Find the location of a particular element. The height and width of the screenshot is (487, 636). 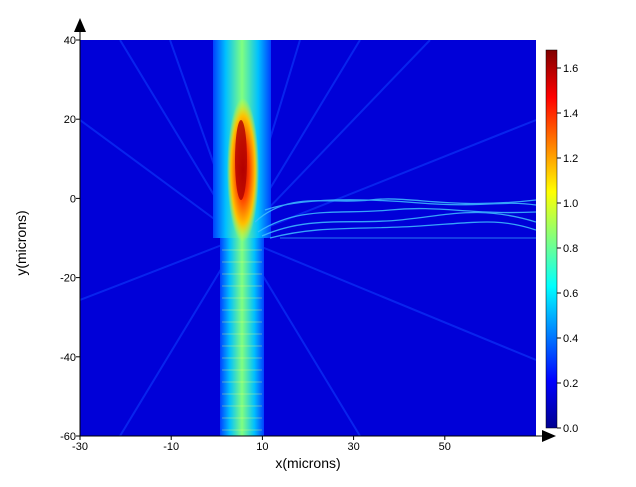

y-tick-label: -60 is located at coordinates (68, 437).